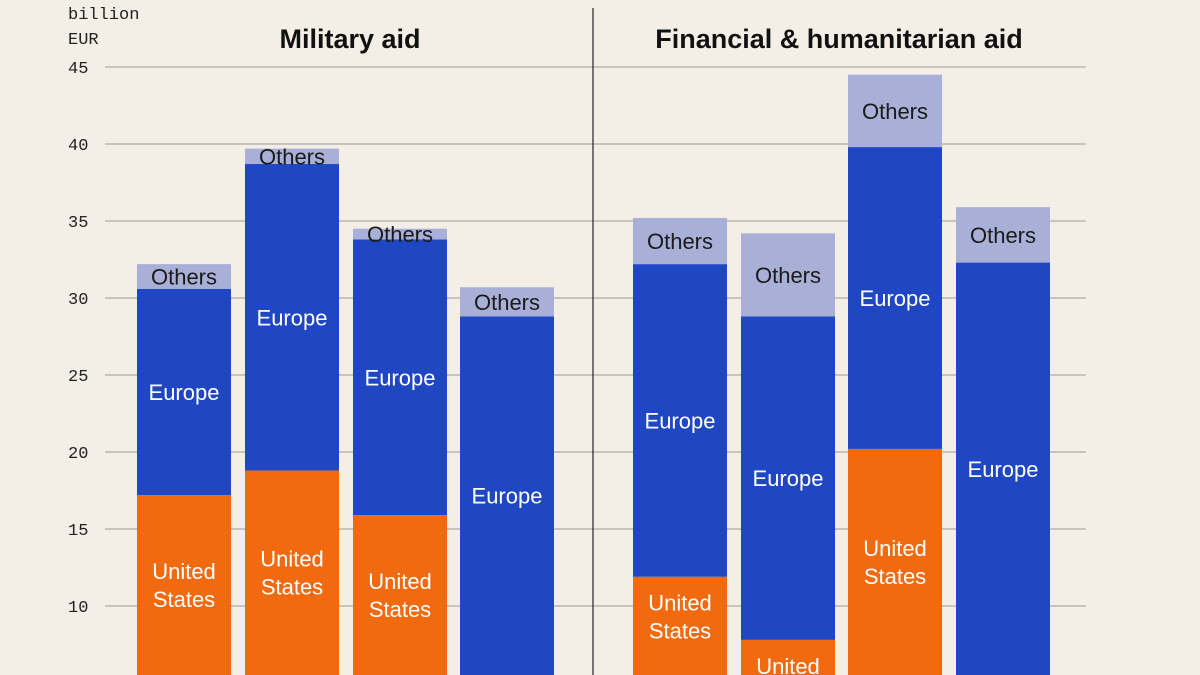 This screenshot has width=1200, height=675. I want to click on y-tick-label-40: 40, so click(78, 146).